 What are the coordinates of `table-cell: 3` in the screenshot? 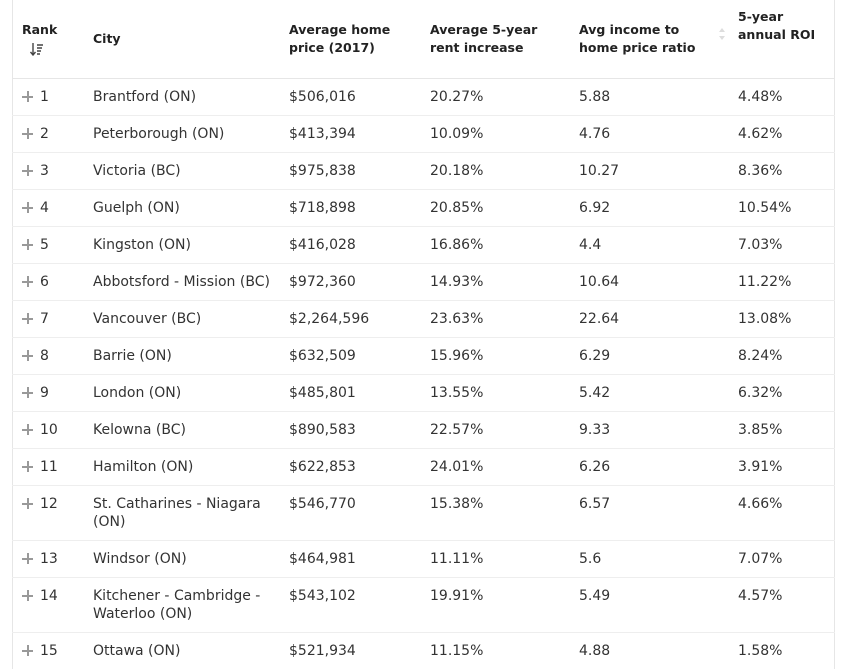 It's located at (48, 171).